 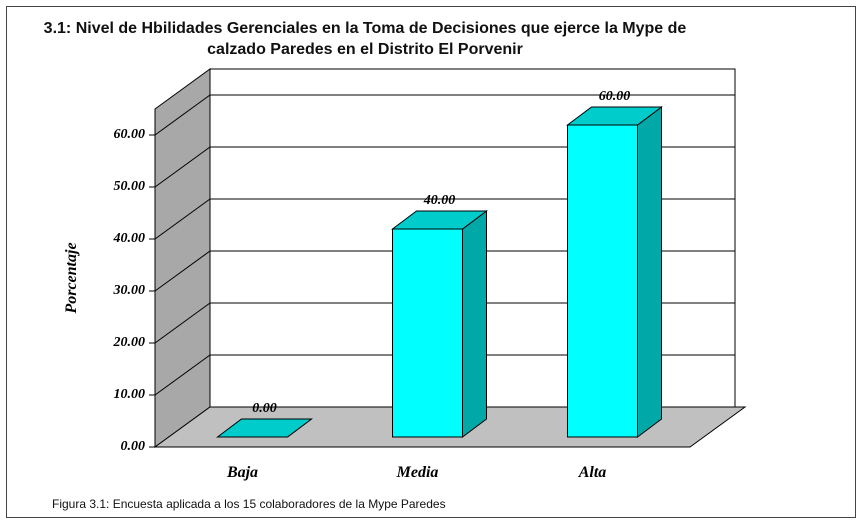 What do you see at coordinates (130, 134) in the screenshot?
I see `y-tick-label: 60.00` at bounding box center [130, 134].